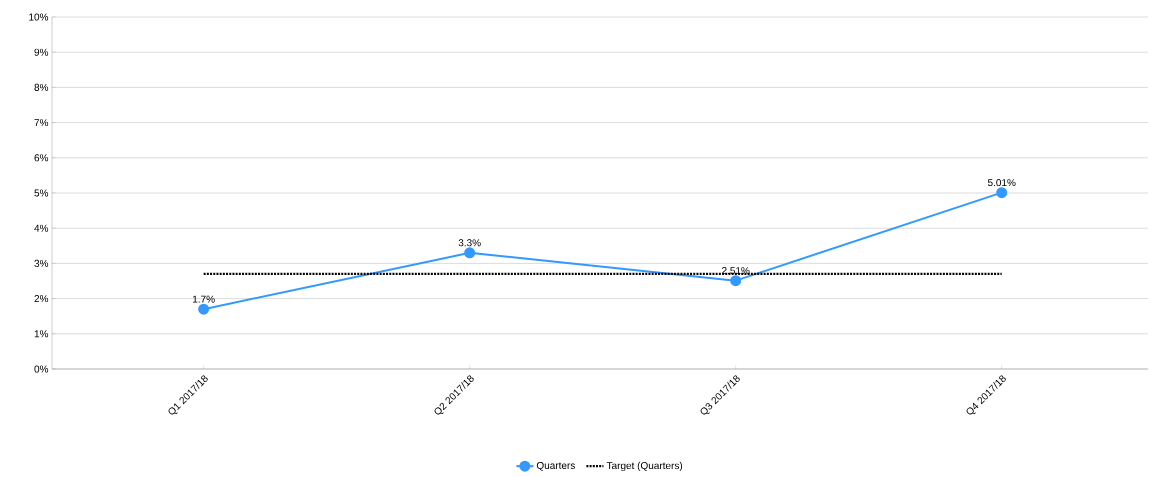 The width and height of the screenshot is (1150, 477). What do you see at coordinates (1001, 183) in the screenshot?
I see `data-label: 5.01%` at bounding box center [1001, 183].